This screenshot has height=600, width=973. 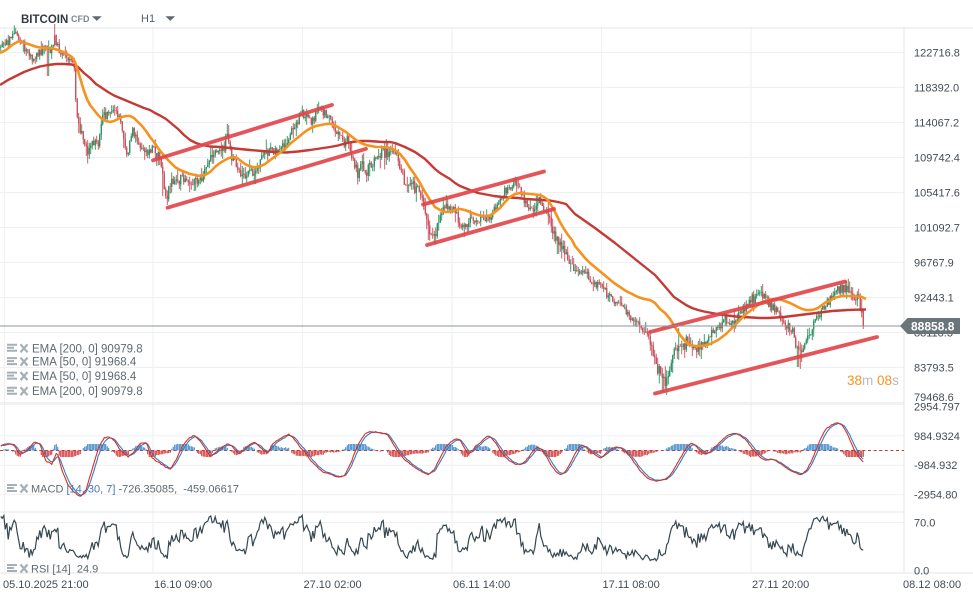 What do you see at coordinates (937, 229) in the screenshot?
I see `svg-text: 101092.7` at bounding box center [937, 229].